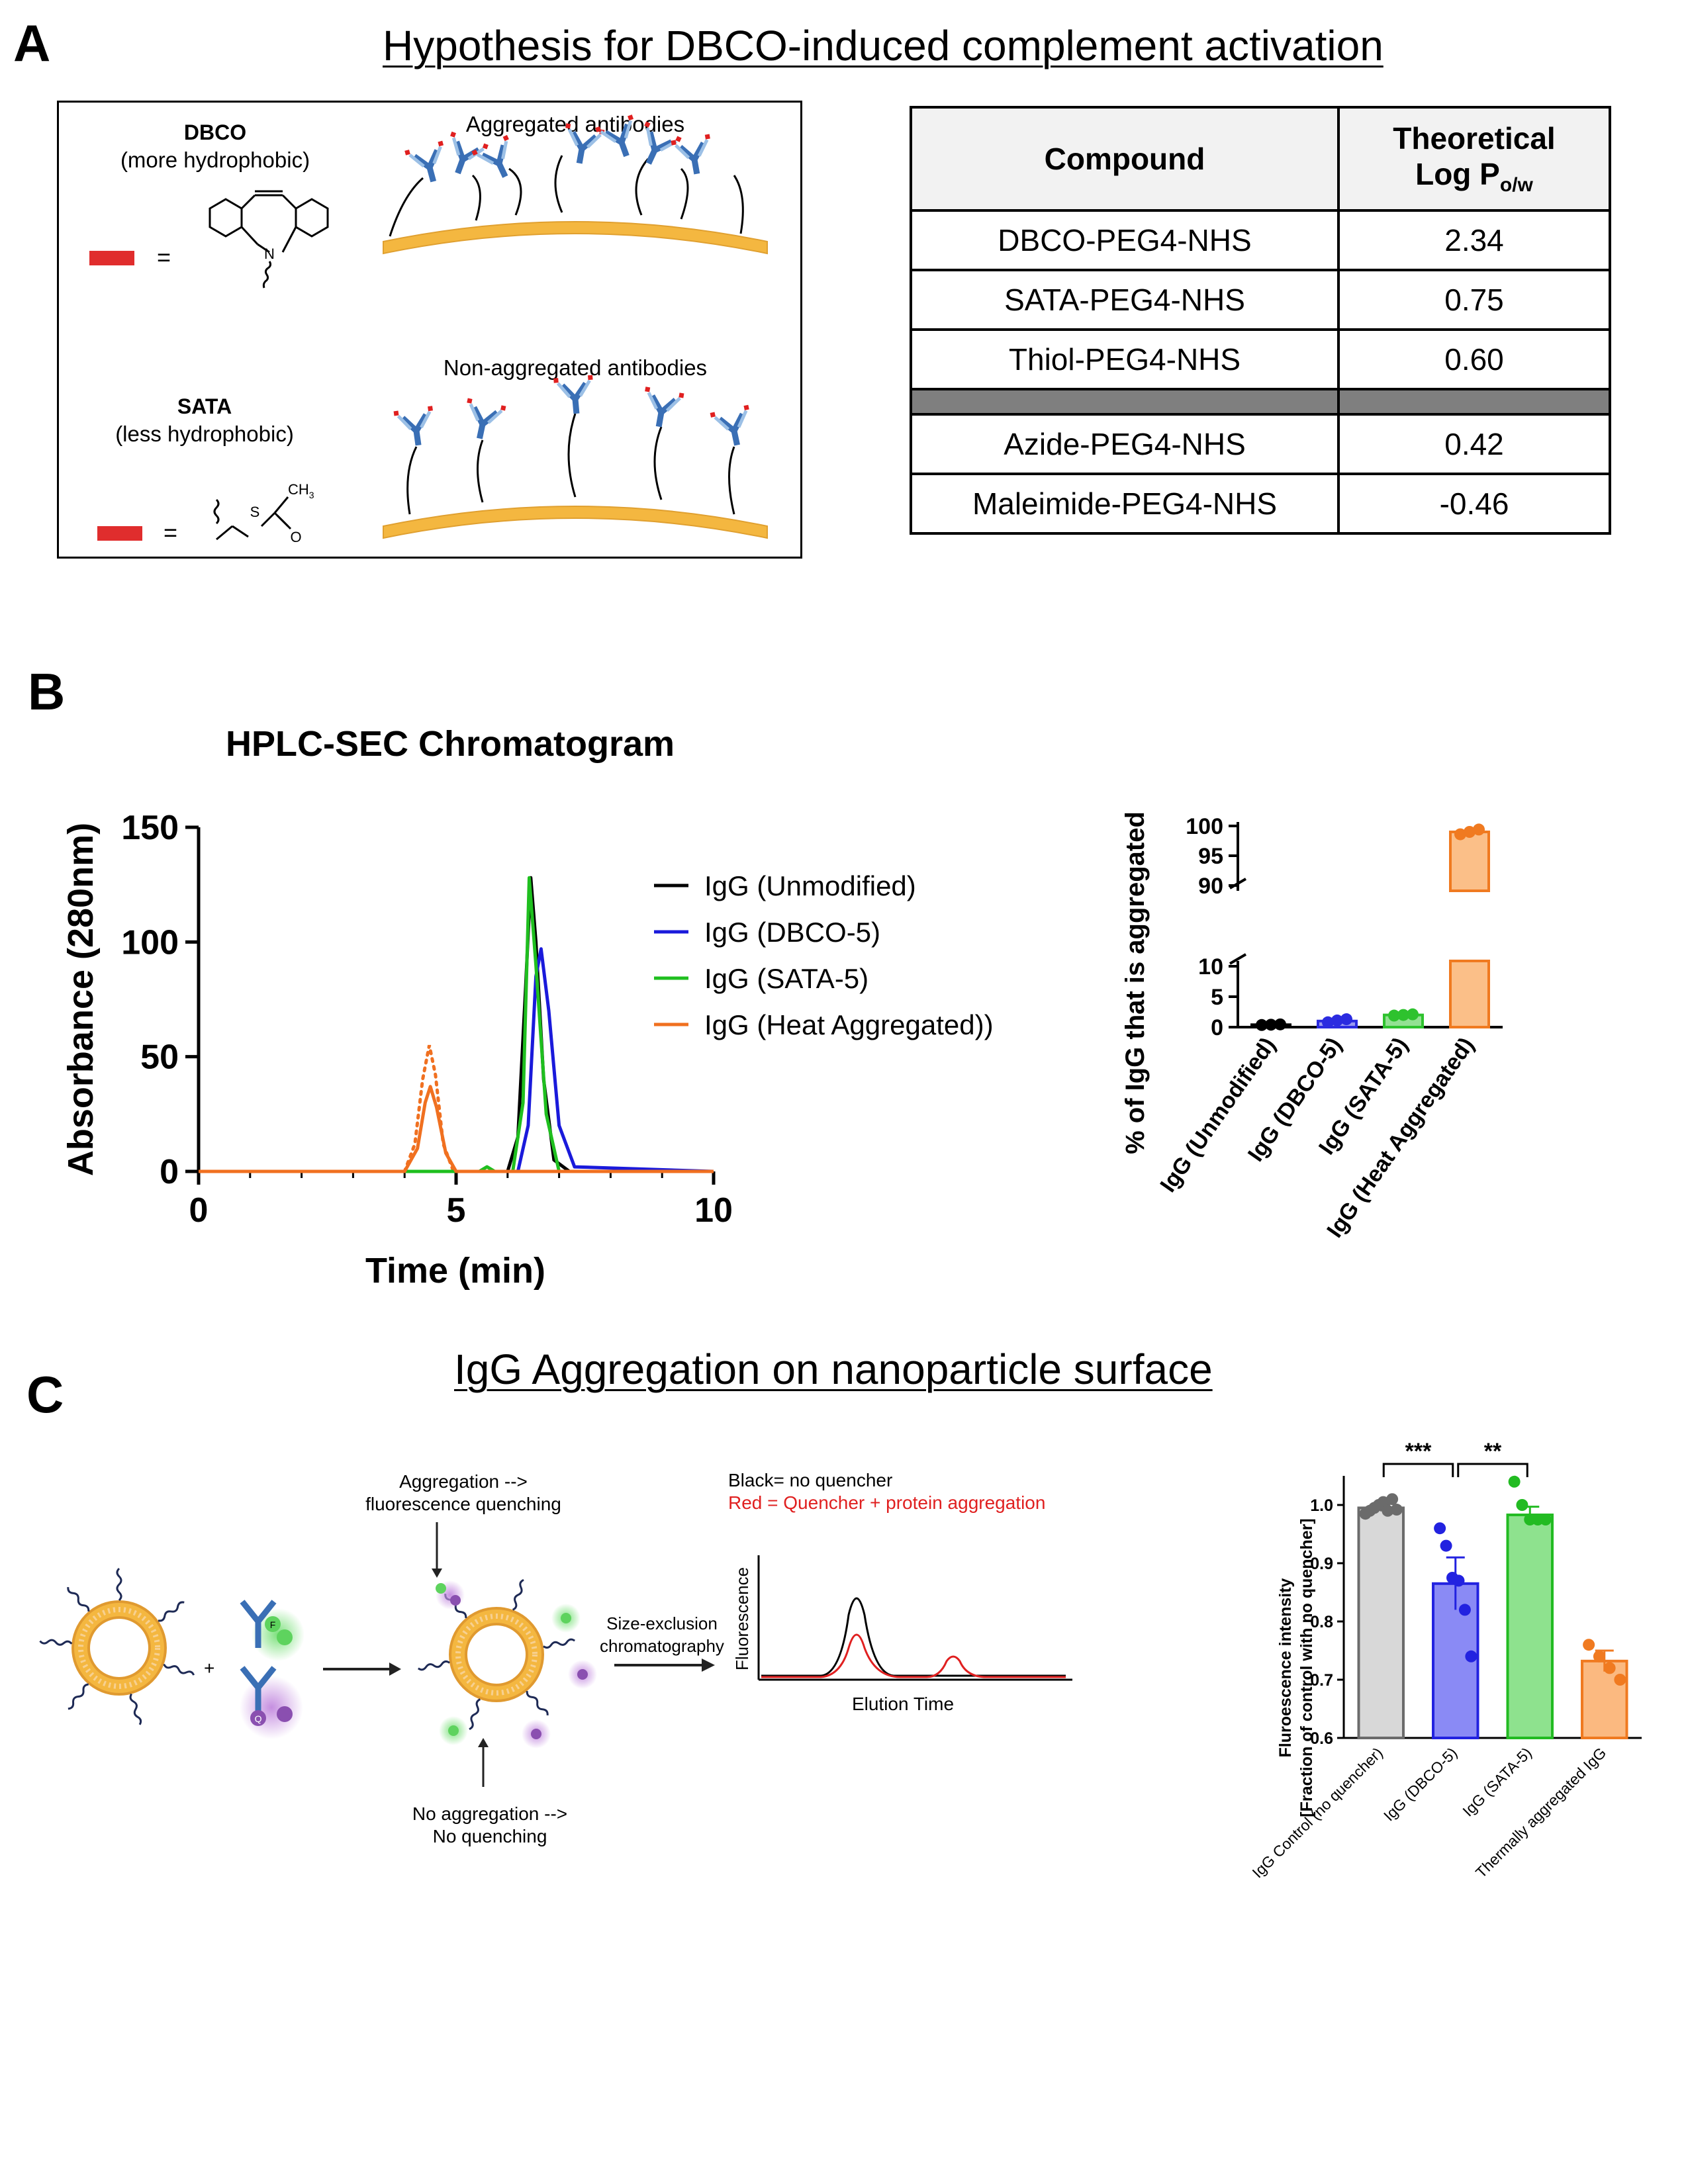 This screenshot has height=2184, width=1688. I want to click on coated-nanoparticle-icon, so click(506, 1664).